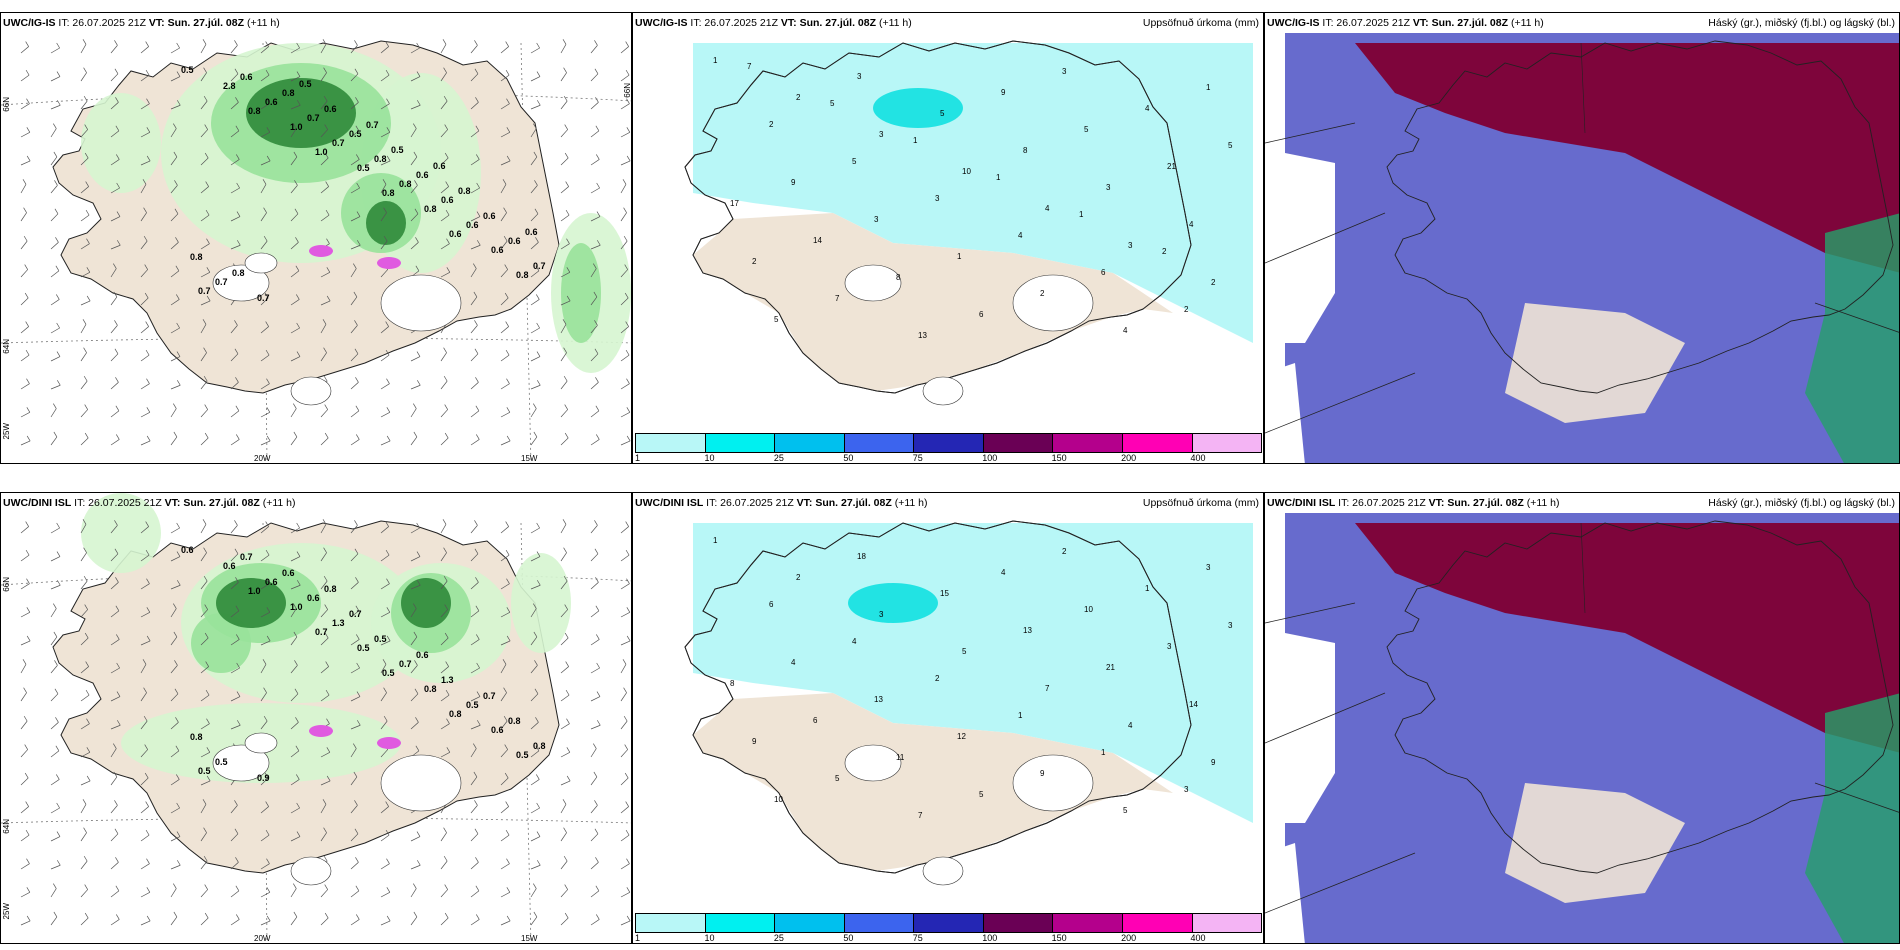  Describe the element at coordinates (1640, 697) in the screenshot. I see `iceland-outline` at that location.